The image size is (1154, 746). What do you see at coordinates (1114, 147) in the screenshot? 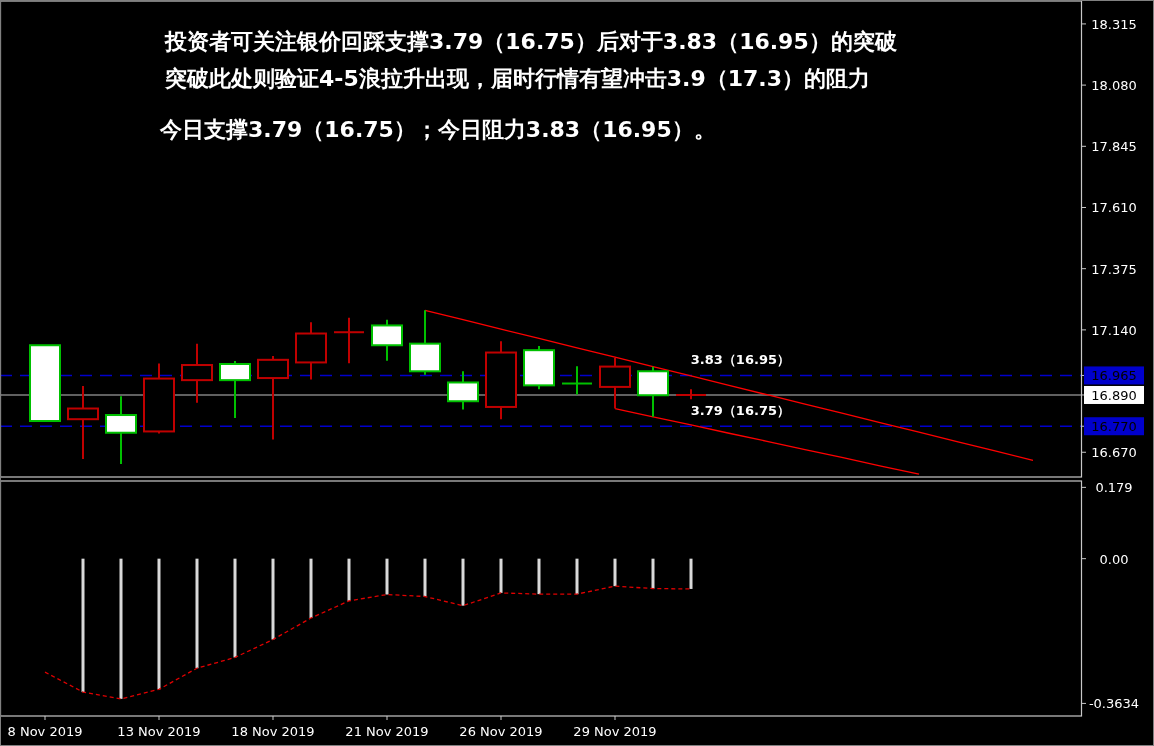
I see `y-tick-label: 17.845` at bounding box center [1114, 147].